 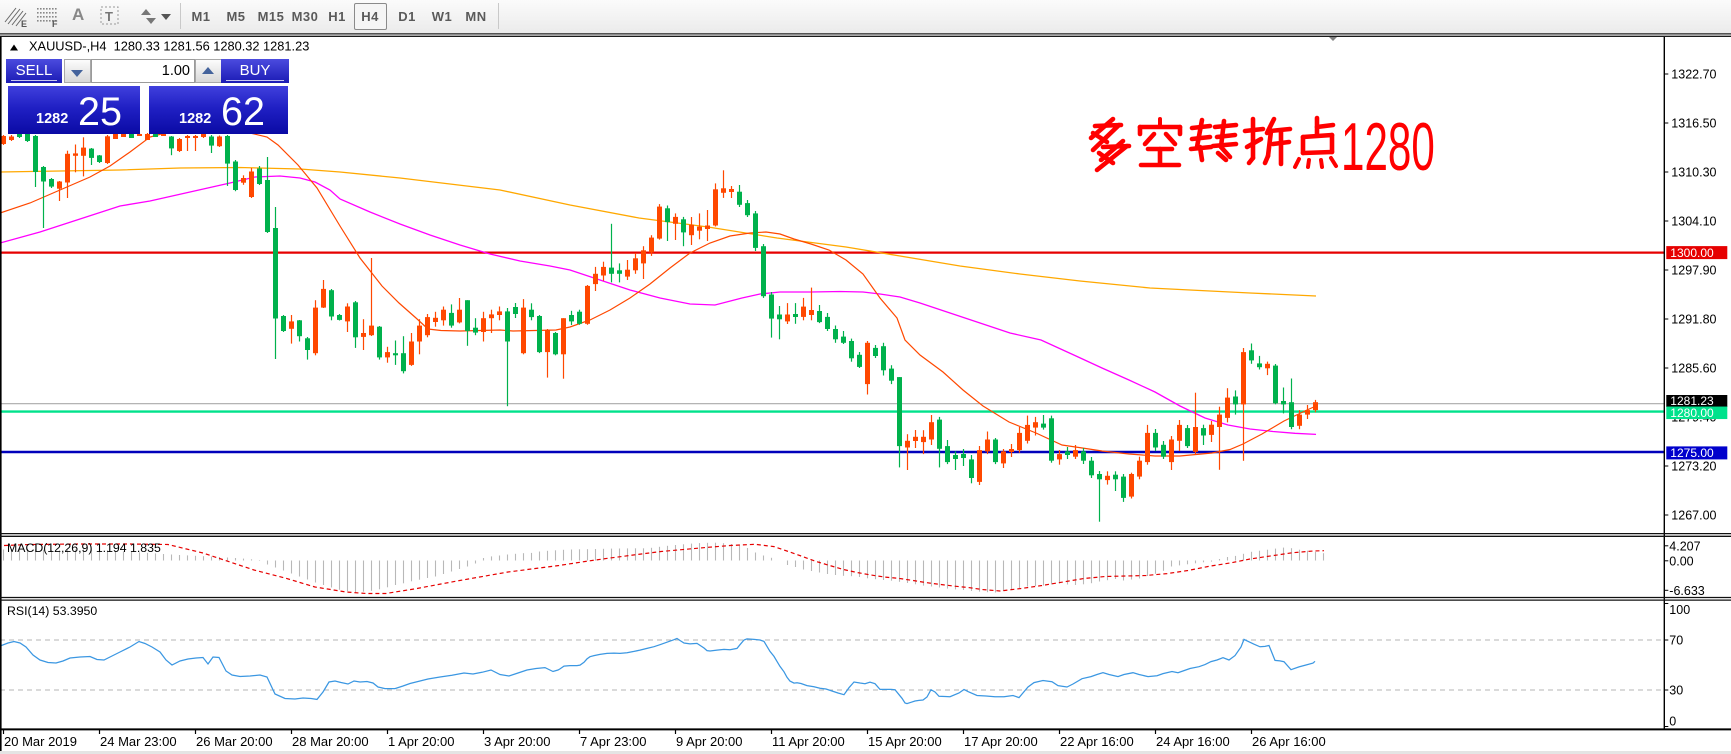 I want to click on svg-text: 4.207, so click(x=1684, y=546).